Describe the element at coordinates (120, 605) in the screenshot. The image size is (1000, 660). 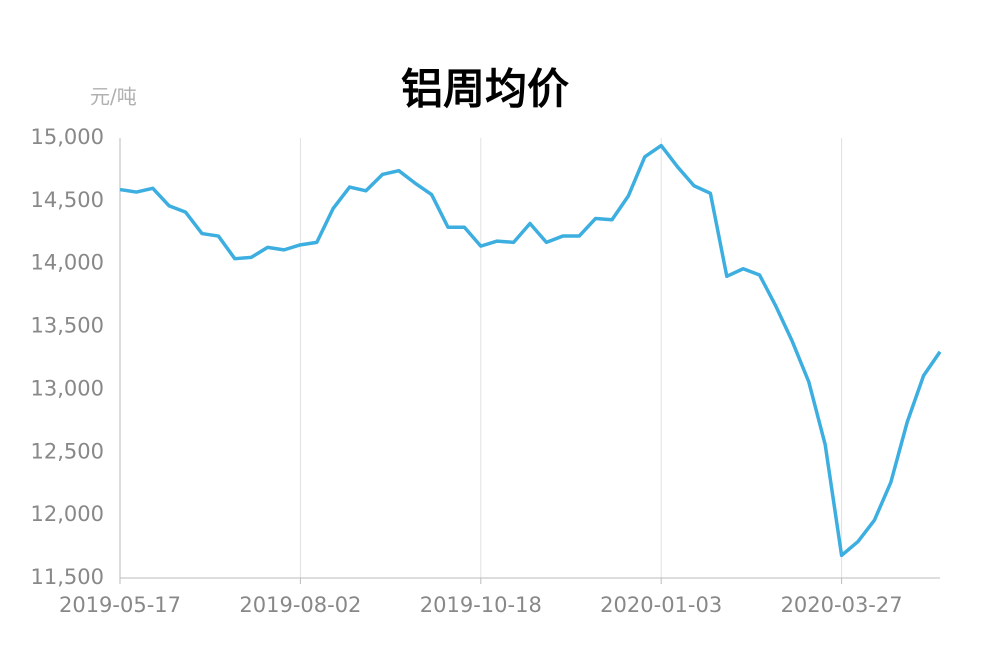
I see `x-tick-label: 2019-05-17` at that location.